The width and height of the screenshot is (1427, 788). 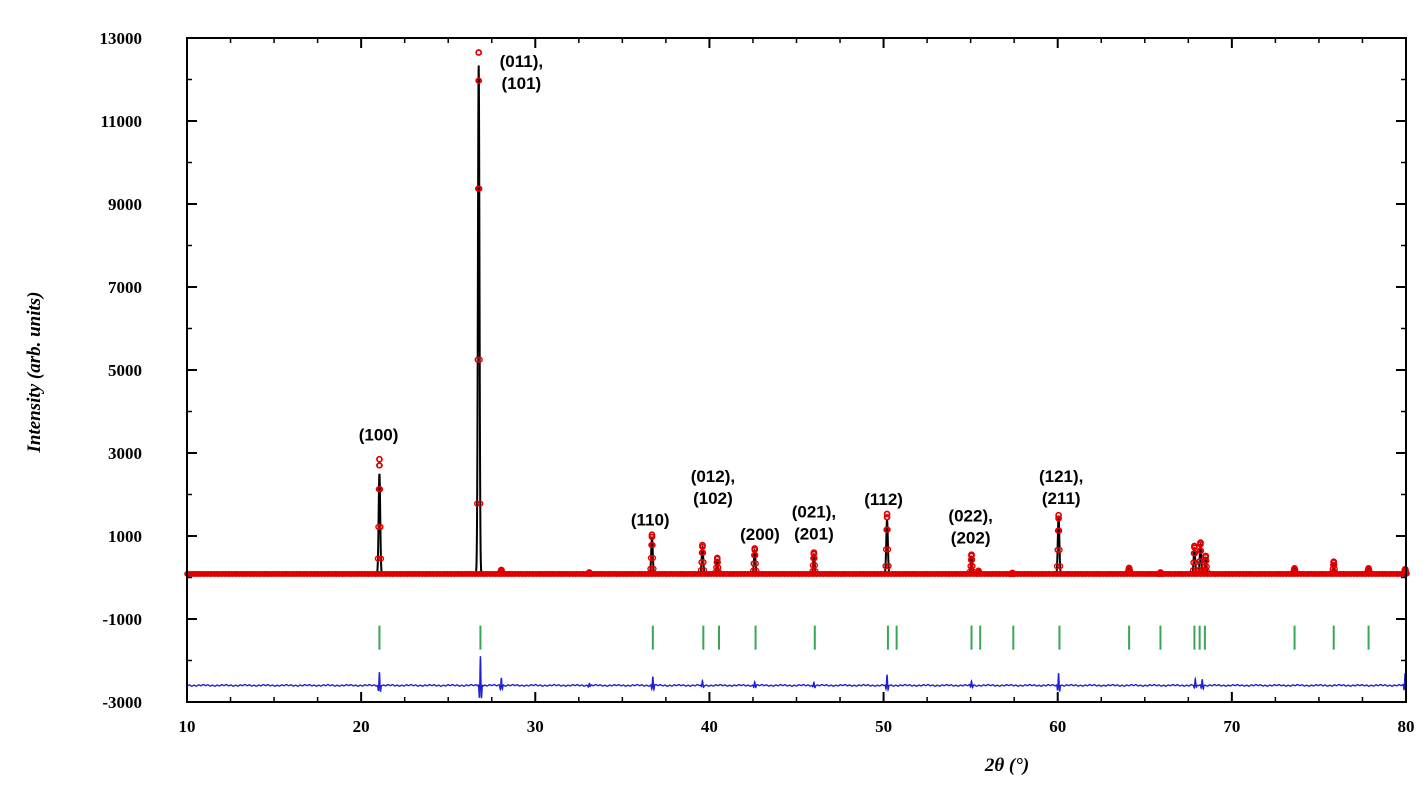 I want to click on hkl-peak-label: (011), (101), so click(x=521, y=72).